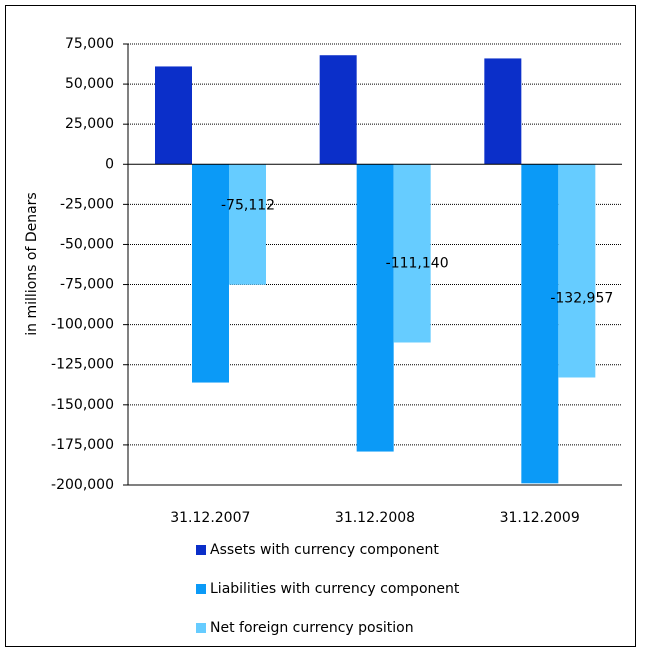 Image resolution: width=645 pixels, height=653 pixels. I want to click on x-tick-labels: 31.12.2007 31.12.2008 31.12.2009, so click(375, 518).